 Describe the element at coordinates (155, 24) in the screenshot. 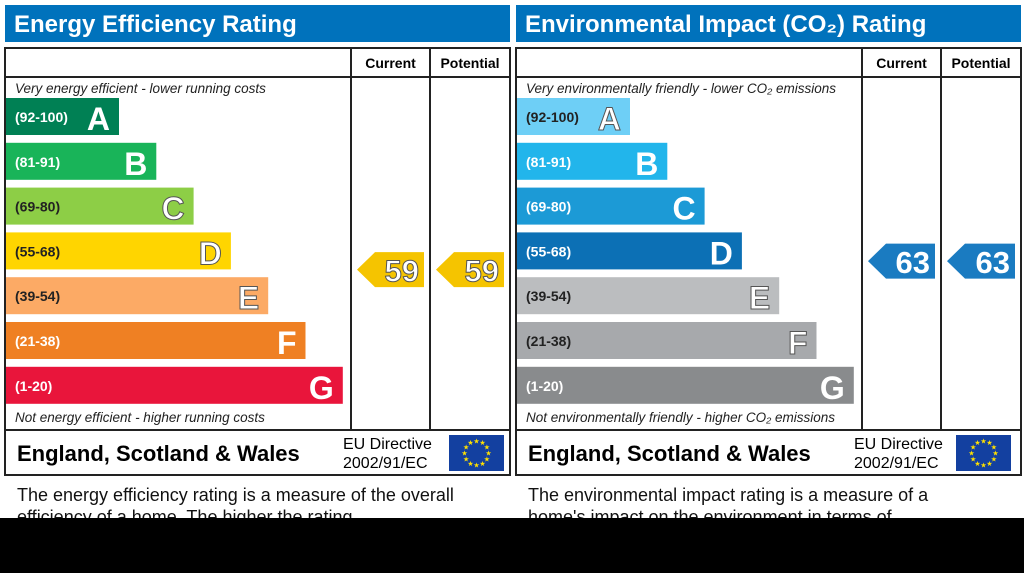

I see `panel-title: Energy Efficiency Rating` at that location.